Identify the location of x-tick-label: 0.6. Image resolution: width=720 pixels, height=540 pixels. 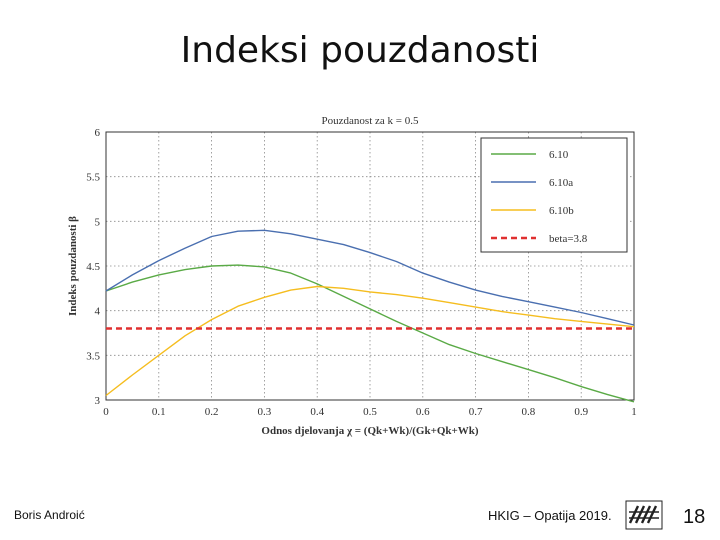
(423, 412).